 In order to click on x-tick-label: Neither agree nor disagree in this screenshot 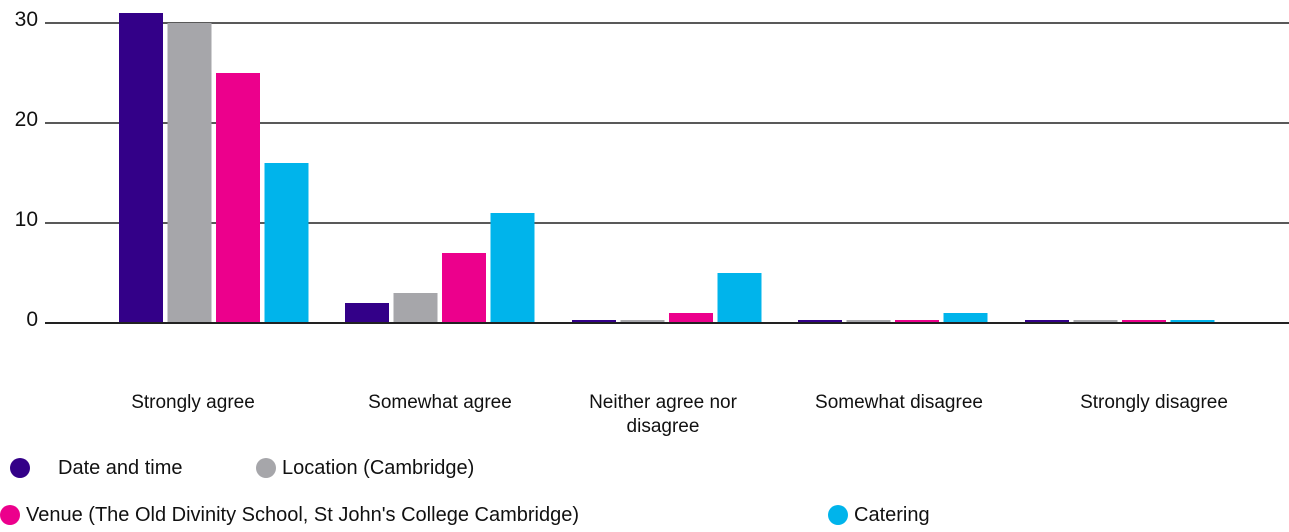, I will do `click(663, 414)`.